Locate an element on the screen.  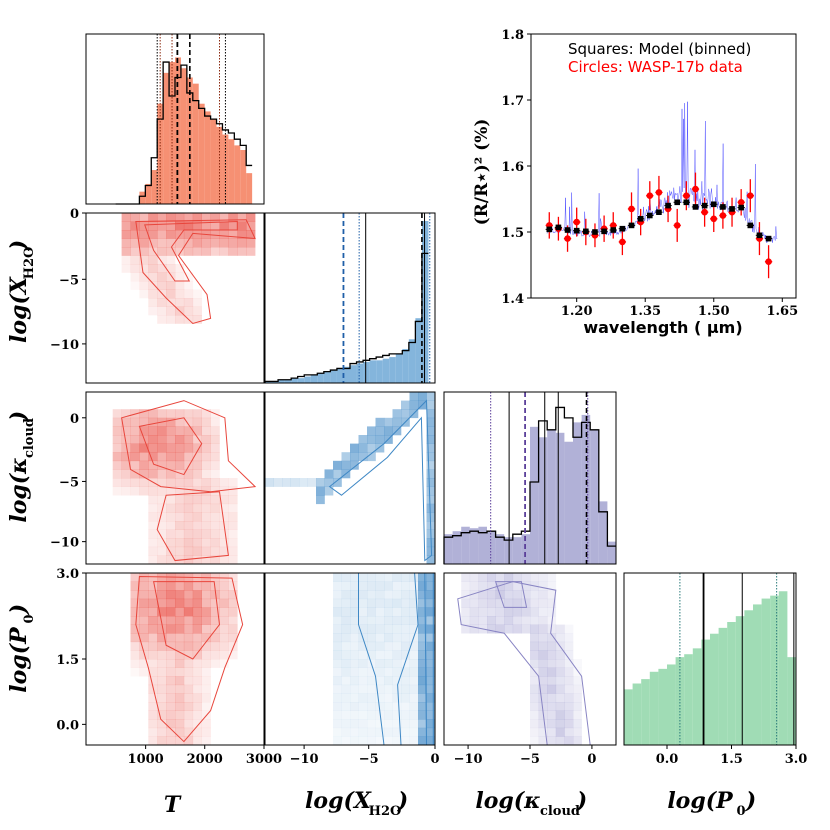
ytick-label-X: 0 is located at coordinates (74, 214).